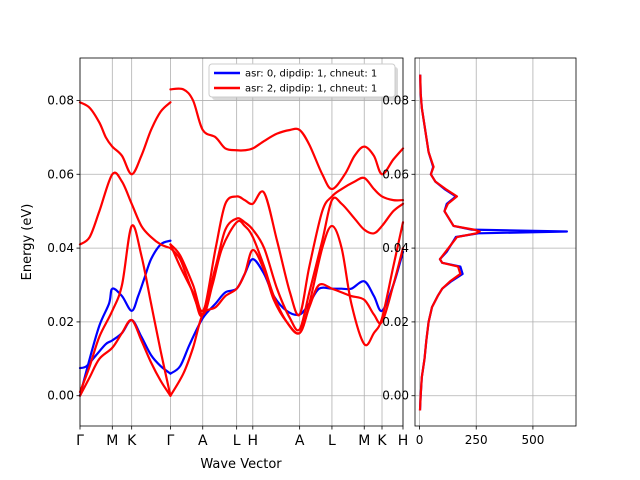 This screenshot has height=480, width=640. I want to click on dos-x-ticks: 0 250 500, so click(480, 436).